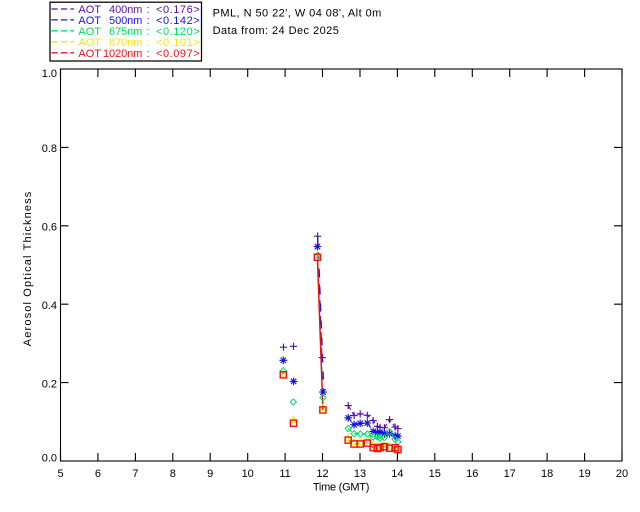  What do you see at coordinates (60, 474) in the screenshot?
I see `svg-text: 5` at bounding box center [60, 474].